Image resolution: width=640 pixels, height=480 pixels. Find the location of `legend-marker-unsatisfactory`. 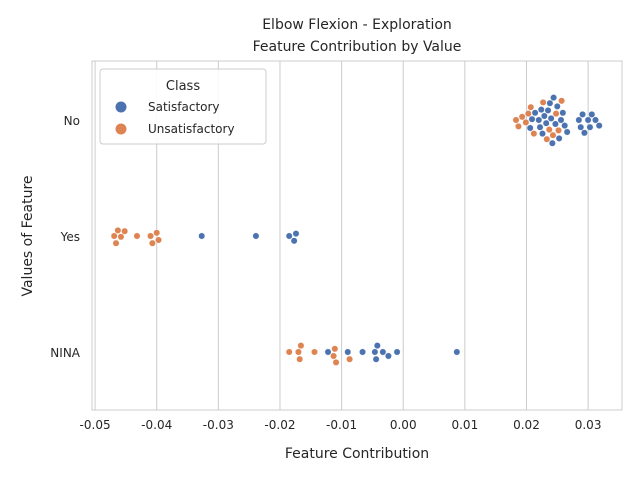

legend-marker-unsatisfactory is located at coordinates (121, 129).